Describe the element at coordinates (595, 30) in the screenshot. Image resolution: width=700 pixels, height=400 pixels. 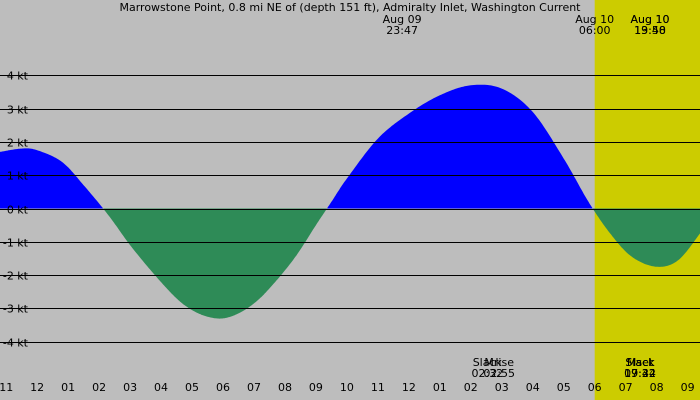
I see `top-event-time: 06:00` at that location.